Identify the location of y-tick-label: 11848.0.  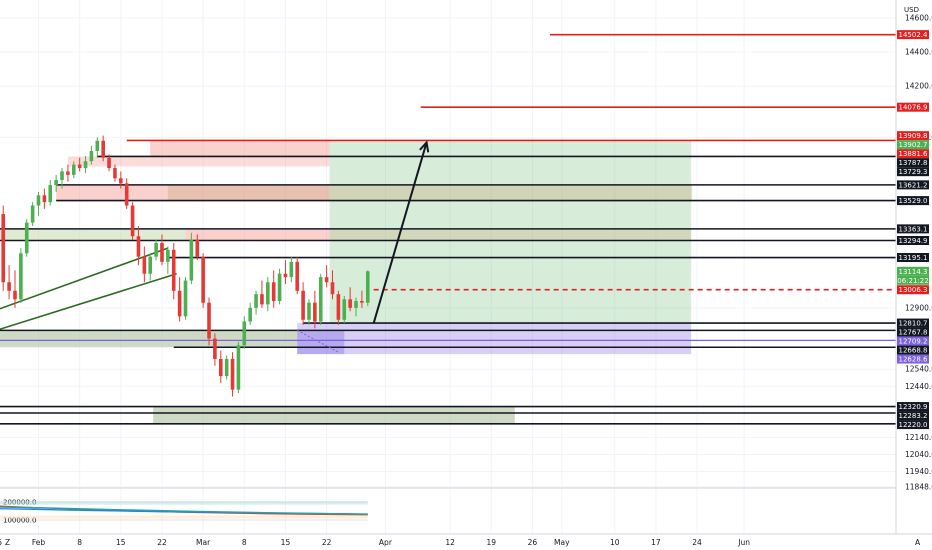
(918, 487).